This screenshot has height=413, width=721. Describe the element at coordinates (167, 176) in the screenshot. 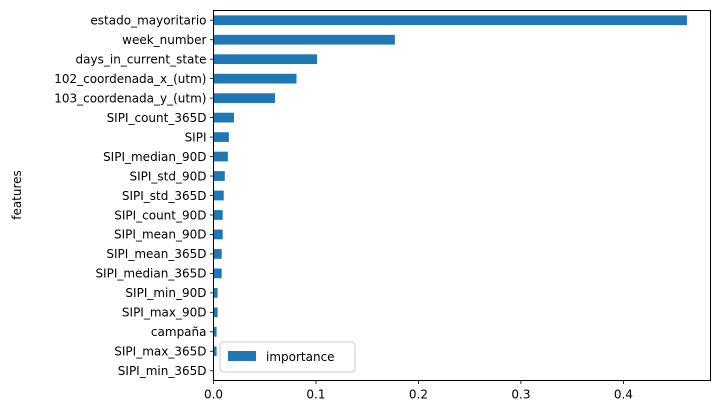

I see `y-tick-label: SIPI_std_90D` at that location.